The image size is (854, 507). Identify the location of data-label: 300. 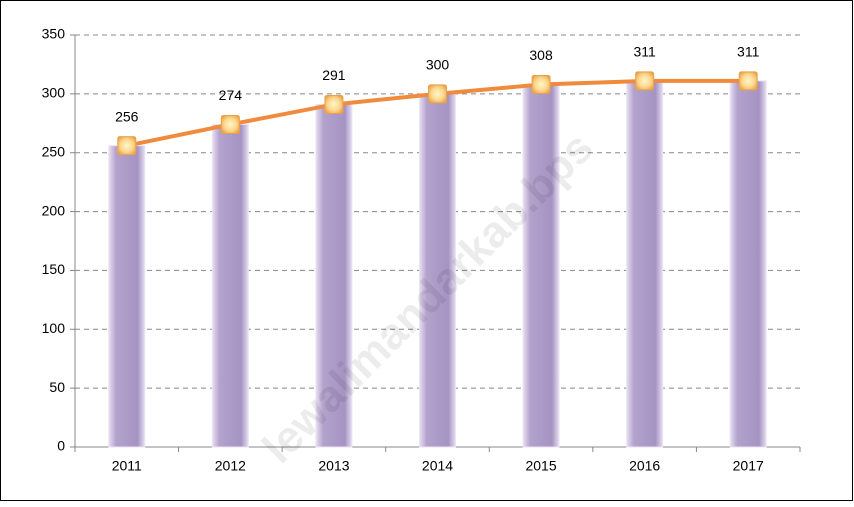
(438, 65).